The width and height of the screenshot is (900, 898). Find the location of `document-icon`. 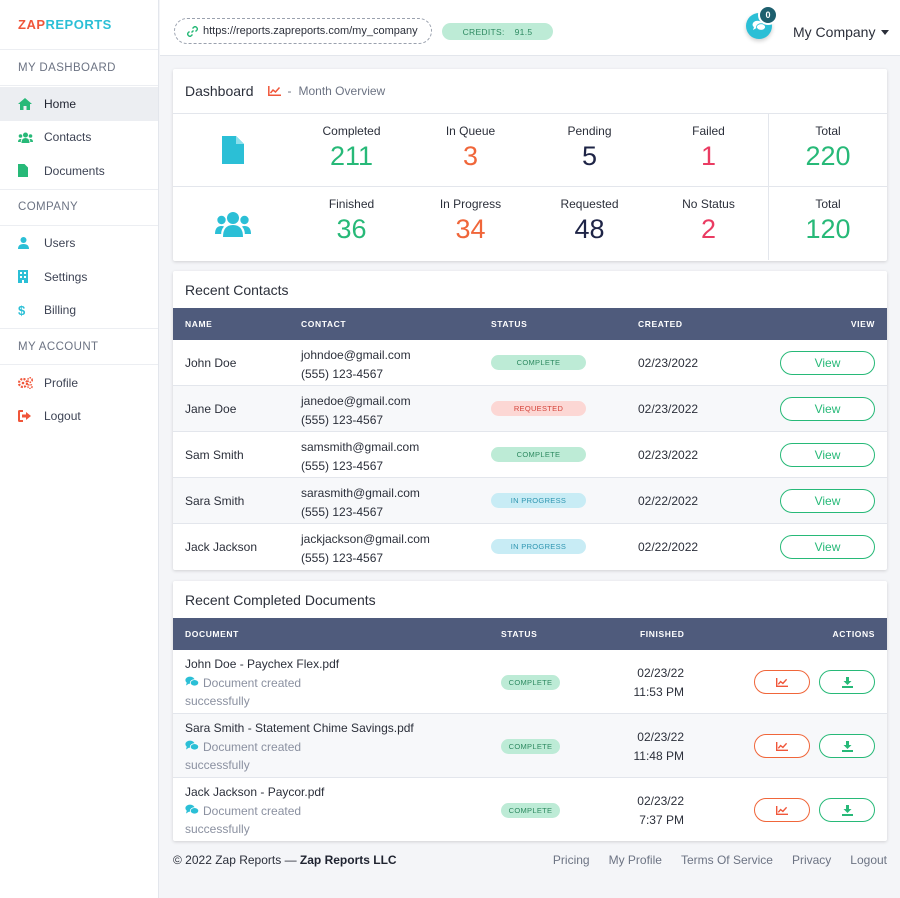

document-icon is located at coordinates (232, 150).